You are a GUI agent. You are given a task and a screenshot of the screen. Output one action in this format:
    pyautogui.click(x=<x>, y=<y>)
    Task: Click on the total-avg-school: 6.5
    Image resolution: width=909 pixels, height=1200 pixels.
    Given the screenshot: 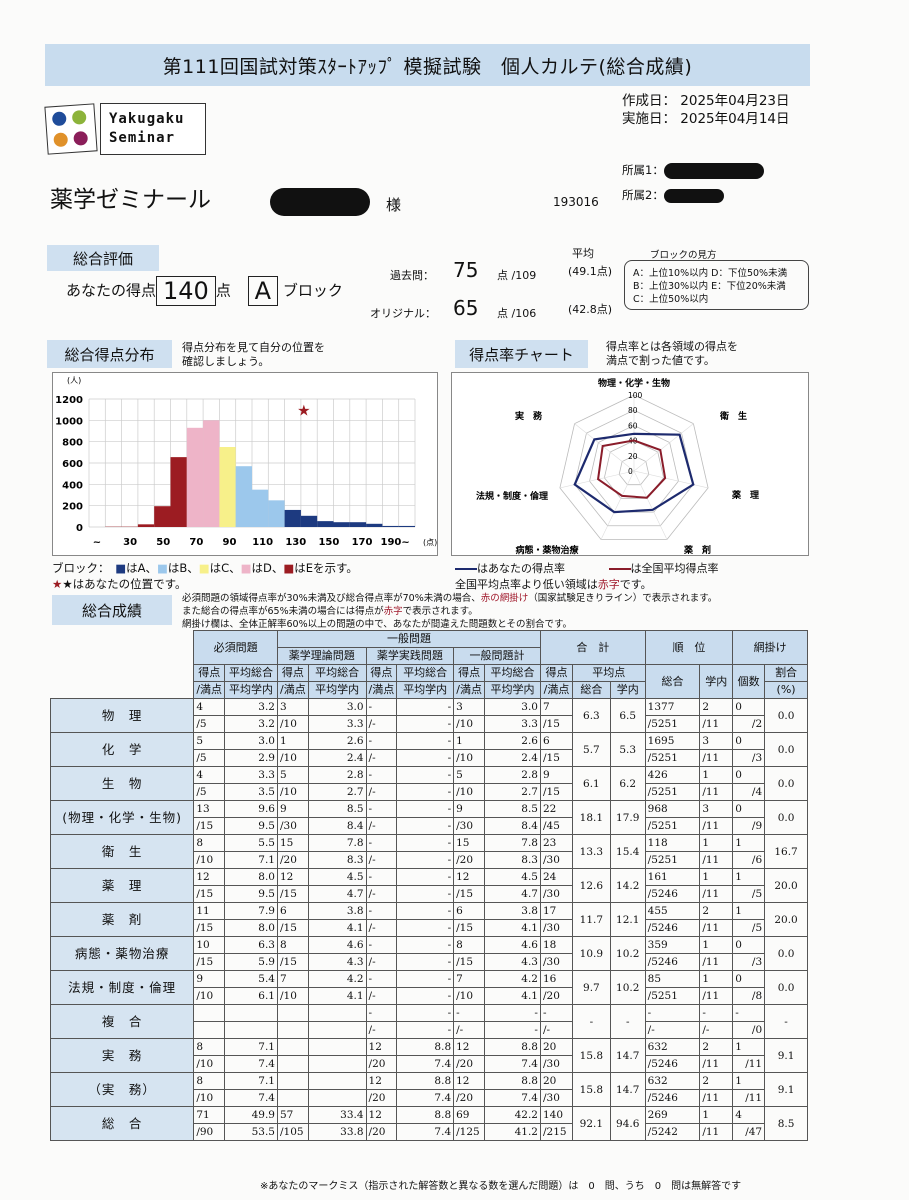 What is the action you would take?
    pyautogui.click(x=627, y=715)
    